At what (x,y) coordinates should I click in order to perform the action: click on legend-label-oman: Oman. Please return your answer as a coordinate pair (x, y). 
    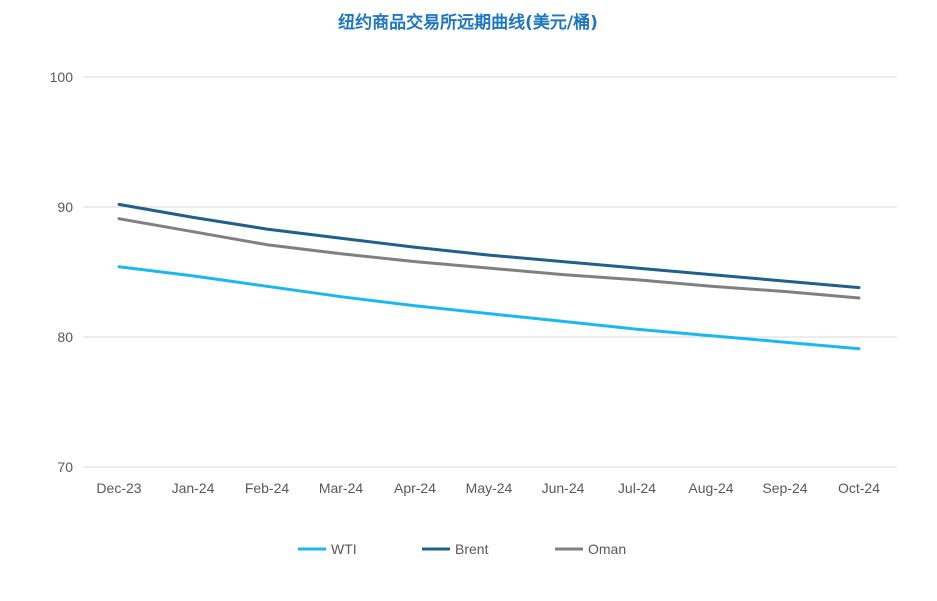
    Looking at the image, I should click on (607, 549).